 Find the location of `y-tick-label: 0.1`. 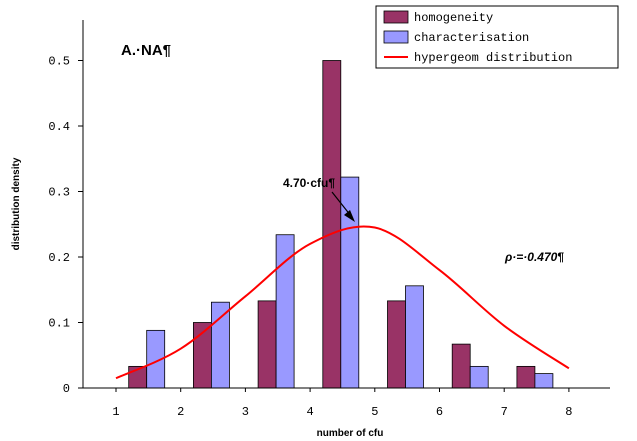

y-tick-label: 0.1 is located at coordinates (59, 324).